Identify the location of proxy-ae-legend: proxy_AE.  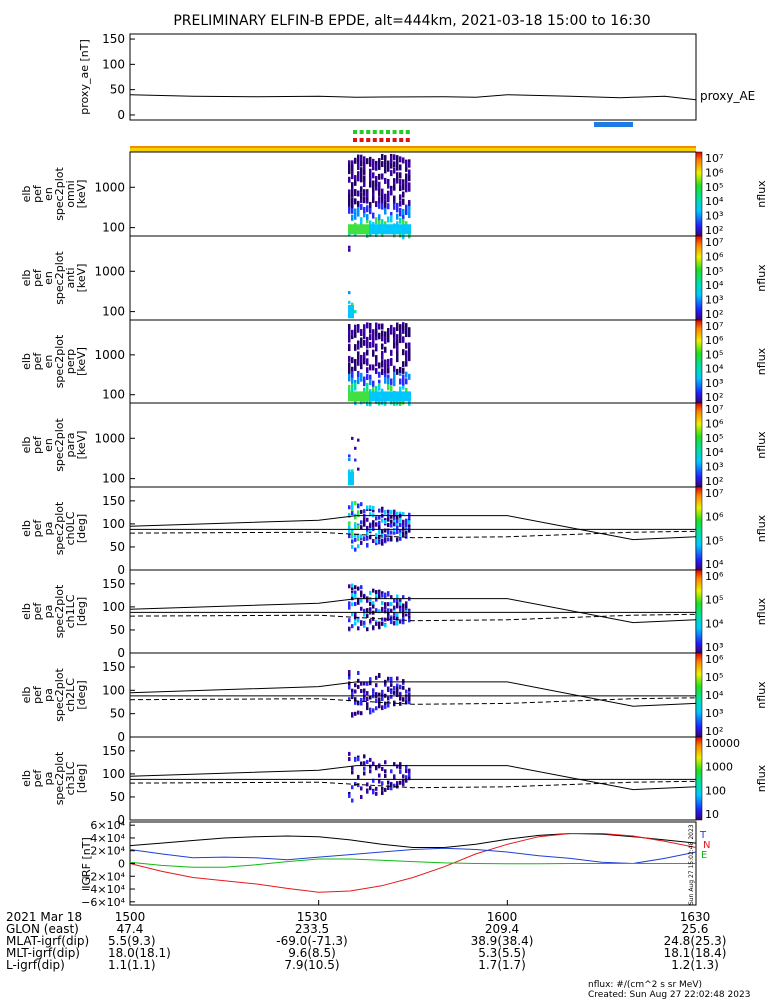
(727, 96).